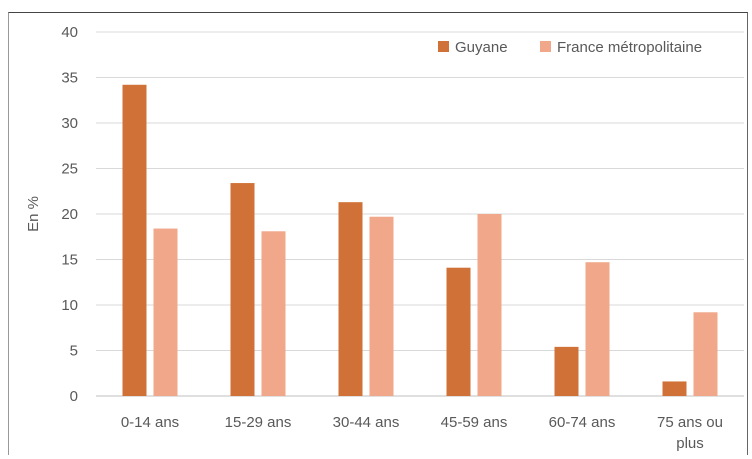  I want to click on x-tick-label: 60-74 ans, so click(582, 422).